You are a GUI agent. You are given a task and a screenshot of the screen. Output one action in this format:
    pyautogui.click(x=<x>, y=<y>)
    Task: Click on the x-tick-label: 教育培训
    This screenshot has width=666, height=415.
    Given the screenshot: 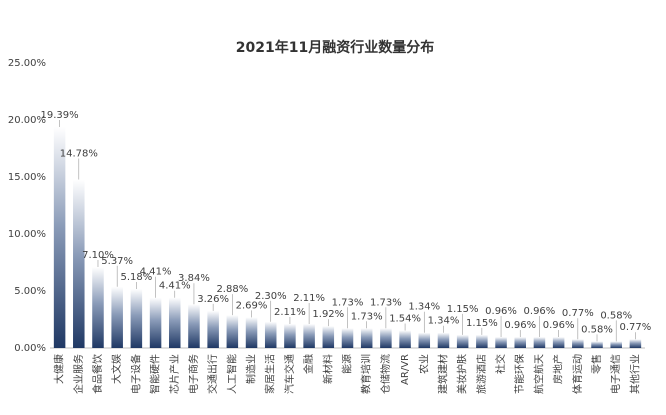 What is the action you would take?
    pyautogui.click(x=366, y=374)
    